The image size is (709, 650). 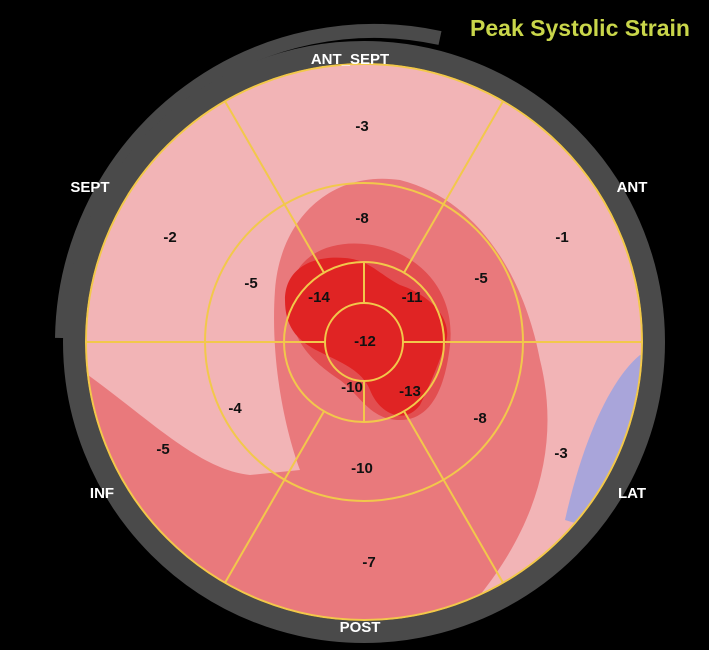 I want to click on segment-value: -7, so click(x=368, y=562).